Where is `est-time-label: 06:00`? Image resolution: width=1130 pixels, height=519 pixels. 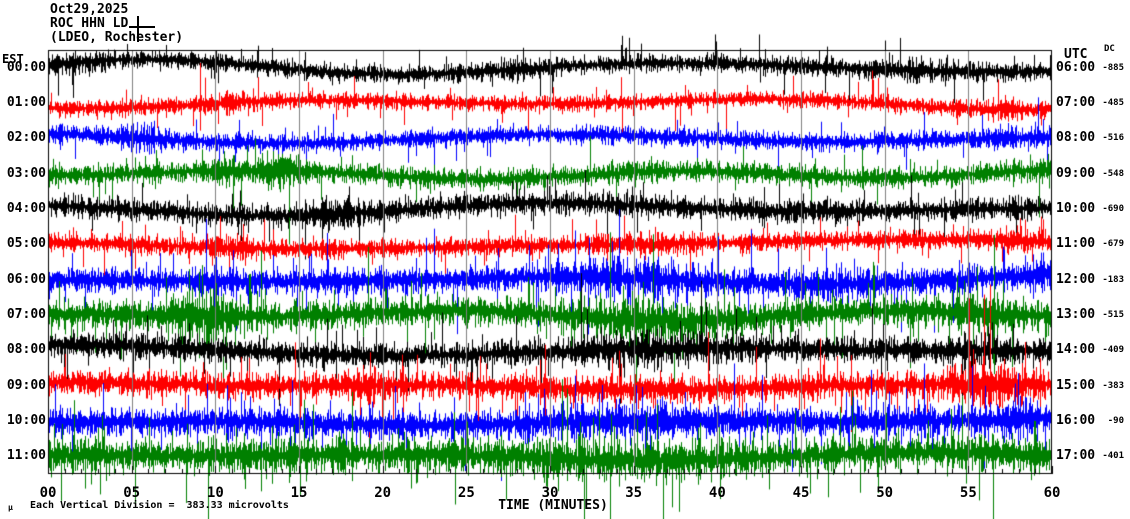 est-time-label: 06:00 is located at coordinates (26, 279).